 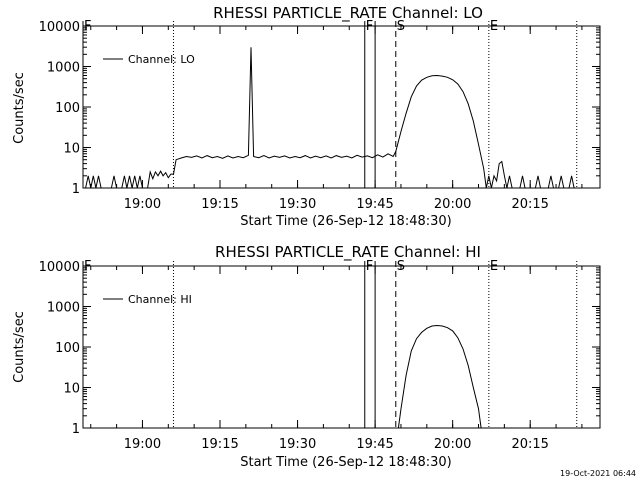 I want to click on footer-timestamp: 19-Oct-2021 06:44, so click(x=598, y=473).